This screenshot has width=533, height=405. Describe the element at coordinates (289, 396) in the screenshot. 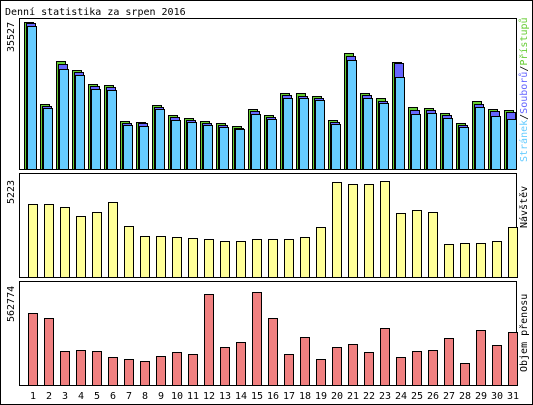

I see `x-label-day-17: 17` at that location.